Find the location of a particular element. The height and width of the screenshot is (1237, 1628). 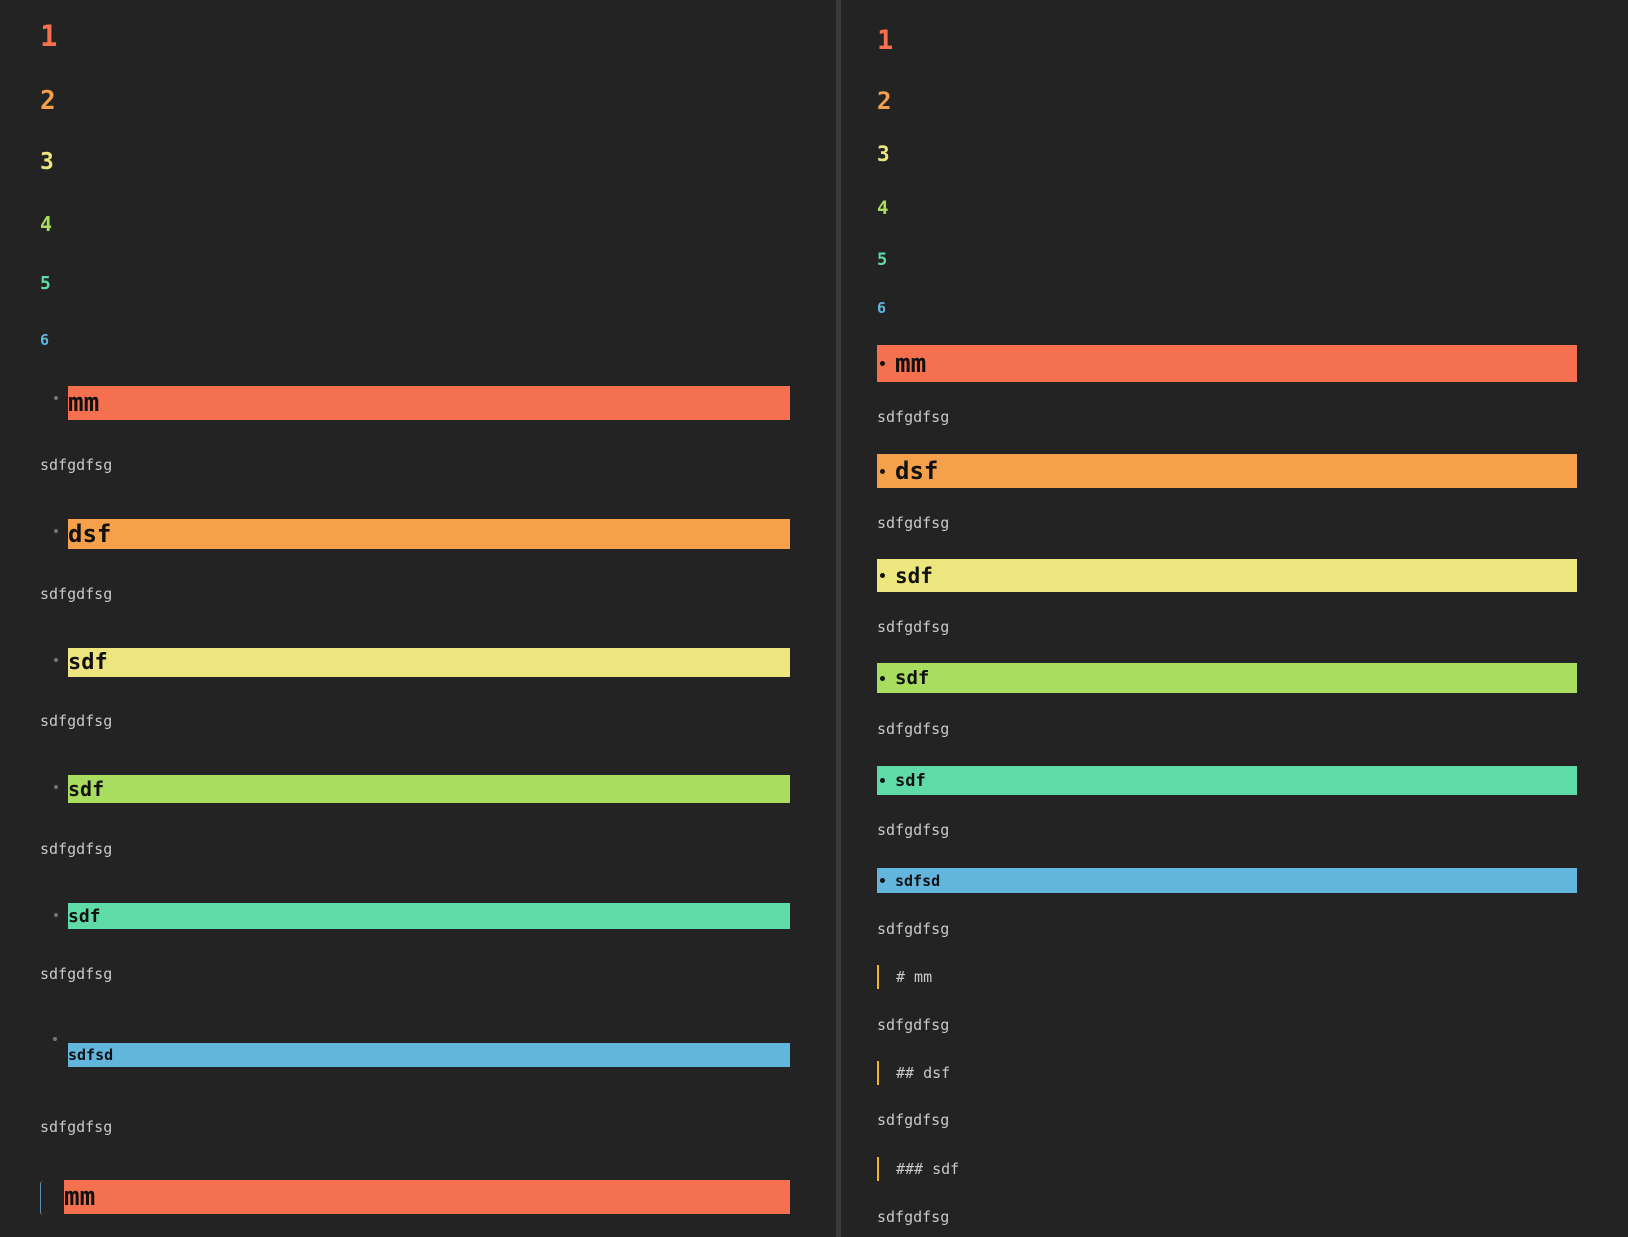

left-number-5: 5 is located at coordinates (45, 283).